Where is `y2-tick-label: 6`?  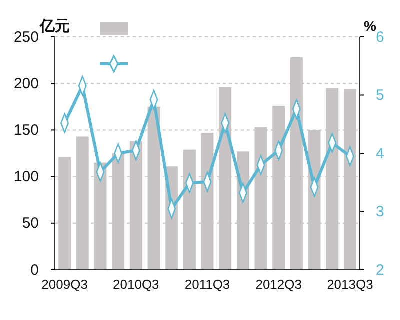 y2-tick-label: 6 is located at coordinates (380, 37).